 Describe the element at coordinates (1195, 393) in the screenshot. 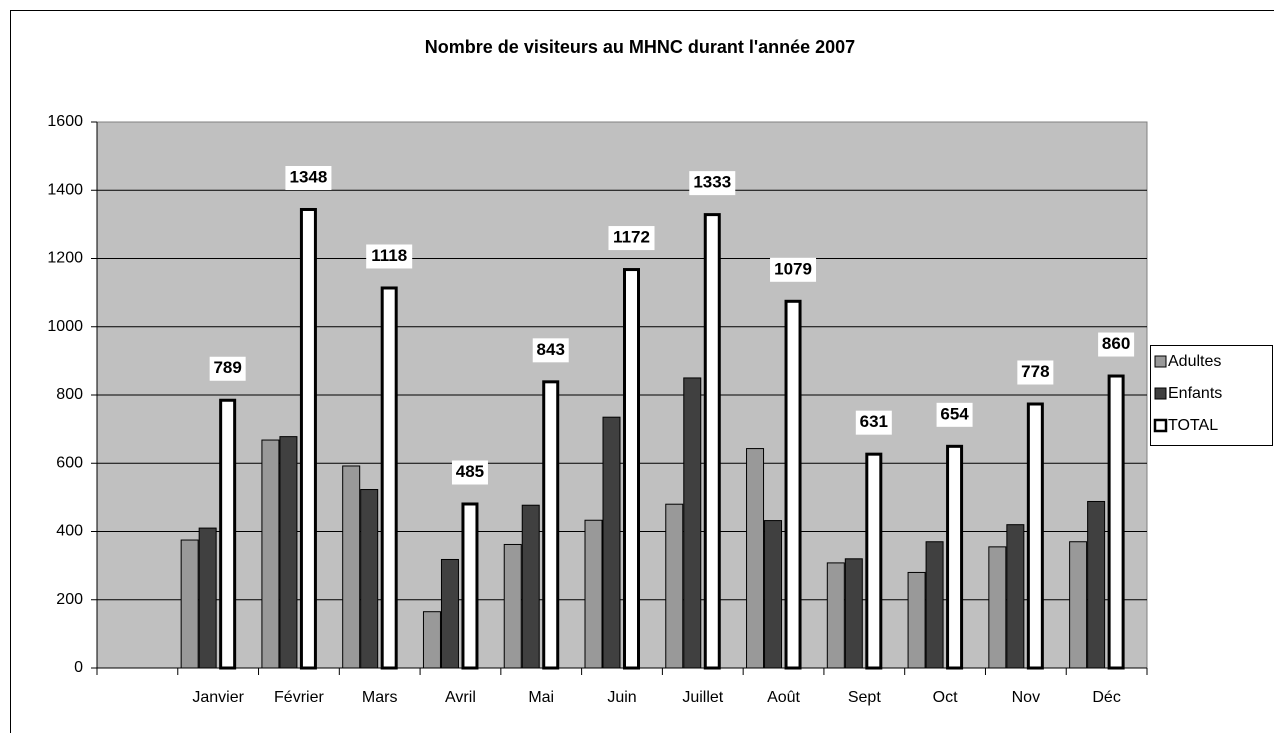

I see `legend-label: Enfants` at that location.